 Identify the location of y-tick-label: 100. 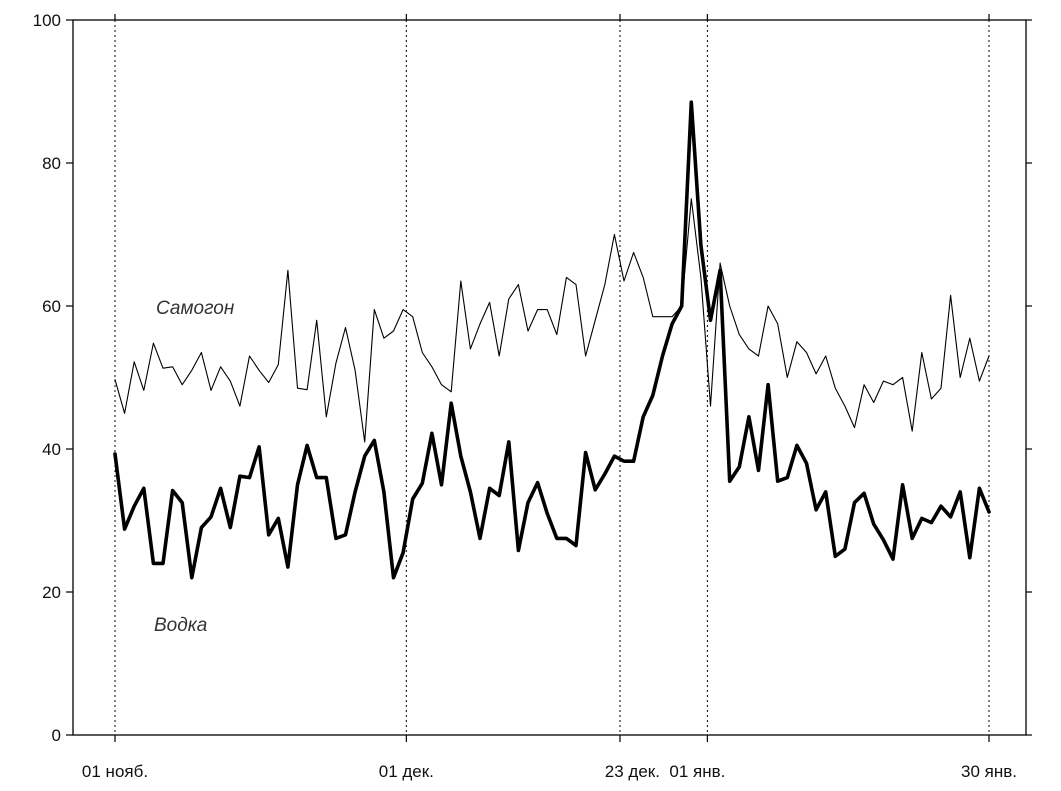
(47, 20).